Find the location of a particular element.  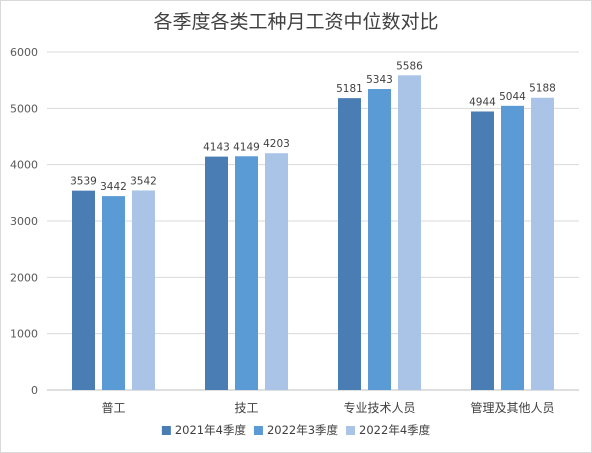

legend: 2021年4季度 2022年3季度 2022年4季度 is located at coordinates (296, 430).